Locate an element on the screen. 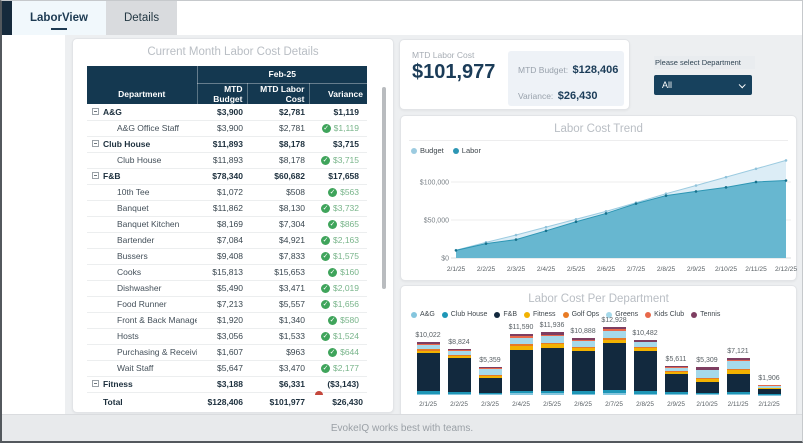 The image size is (803, 443). bar-total-label: $5,309 is located at coordinates (707, 361).